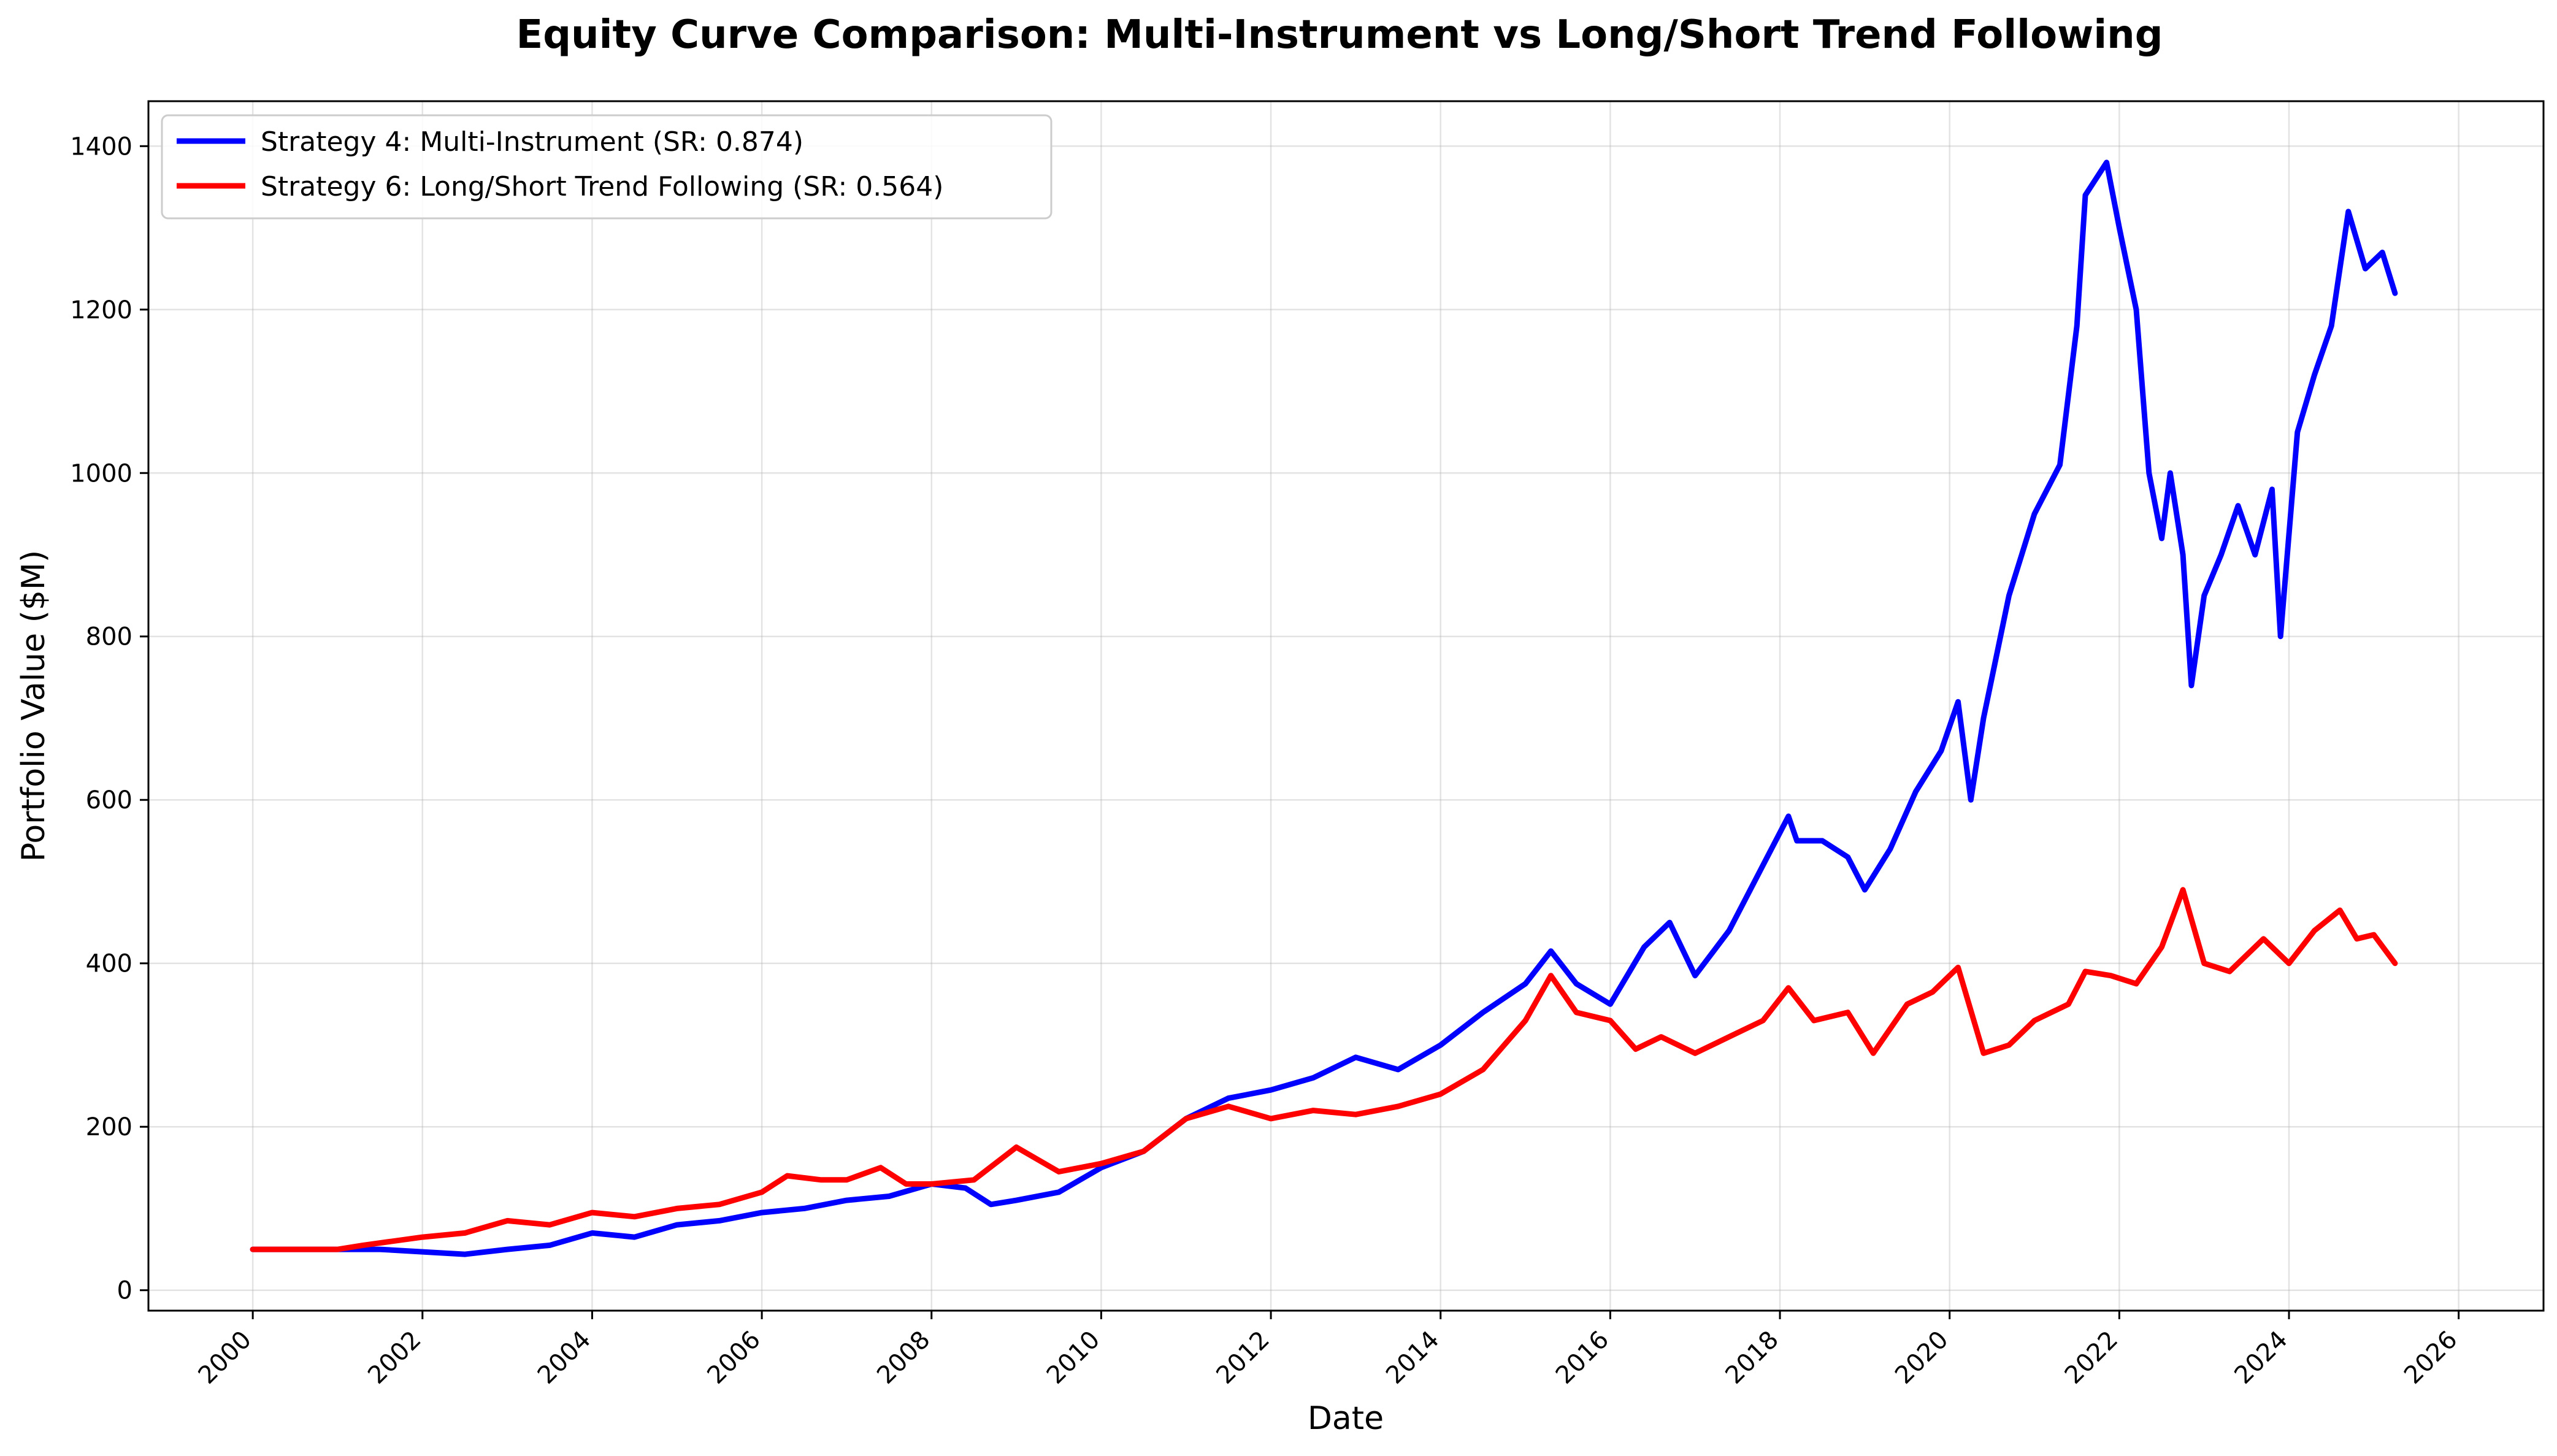  What do you see at coordinates (109, 800) in the screenshot?
I see `y-tick-label: 600` at bounding box center [109, 800].